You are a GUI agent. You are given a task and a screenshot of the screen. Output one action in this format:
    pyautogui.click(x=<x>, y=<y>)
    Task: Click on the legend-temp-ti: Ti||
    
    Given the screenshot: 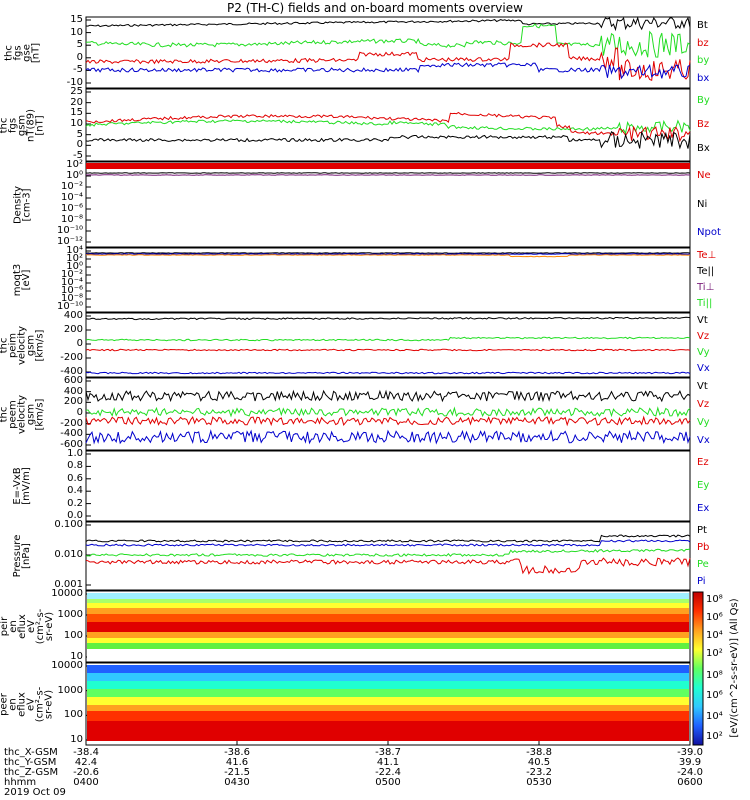 What is the action you would take?
    pyautogui.click(x=705, y=303)
    